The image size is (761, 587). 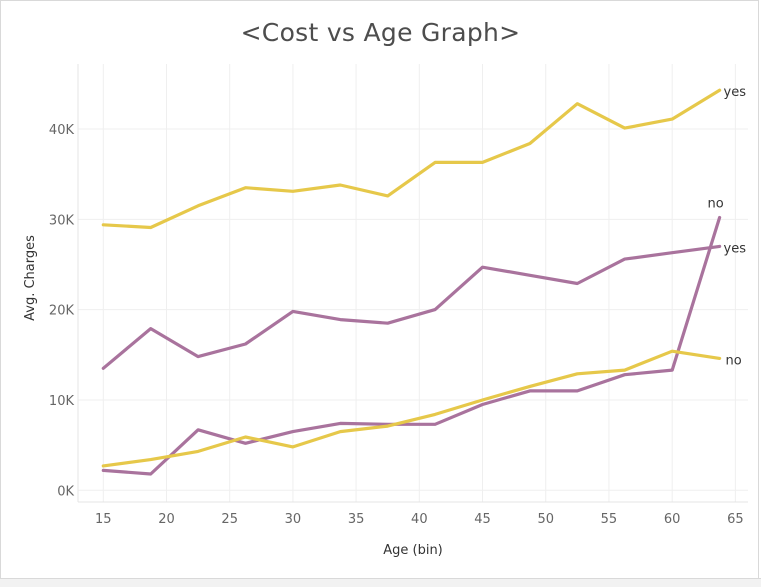 I want to click on x-tick-label: 65, so click(x=735, y=519).